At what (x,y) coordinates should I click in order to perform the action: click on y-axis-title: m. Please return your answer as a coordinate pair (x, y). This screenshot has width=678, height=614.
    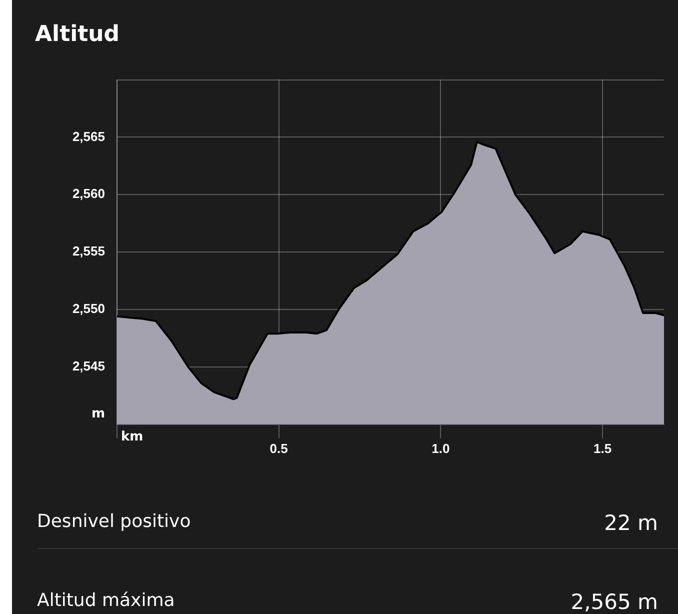
    Looking at the image, I should click on (98, 414).